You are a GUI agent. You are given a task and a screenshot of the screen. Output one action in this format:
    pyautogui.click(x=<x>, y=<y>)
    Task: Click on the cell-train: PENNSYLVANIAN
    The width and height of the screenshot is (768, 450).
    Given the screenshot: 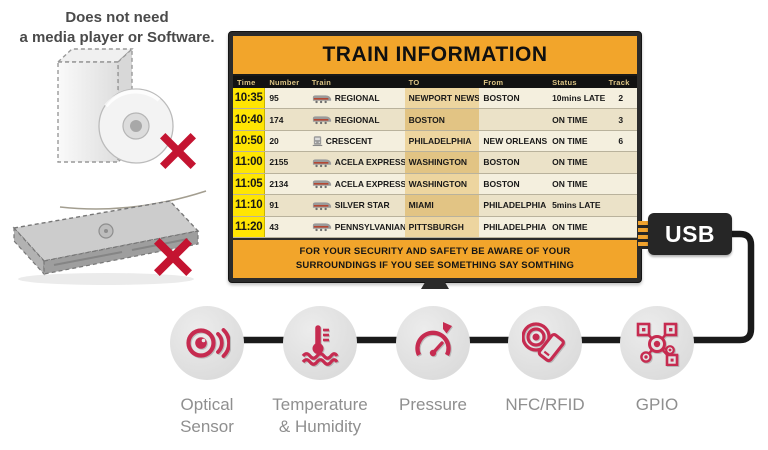 What is the action you would take?
    pyautogui.click(x=356, y=227)
    